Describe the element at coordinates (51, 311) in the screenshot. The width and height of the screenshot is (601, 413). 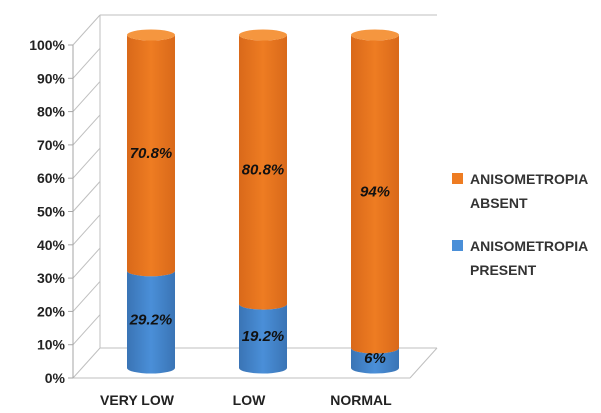
I see `y-tick-label: 20%` at that location.